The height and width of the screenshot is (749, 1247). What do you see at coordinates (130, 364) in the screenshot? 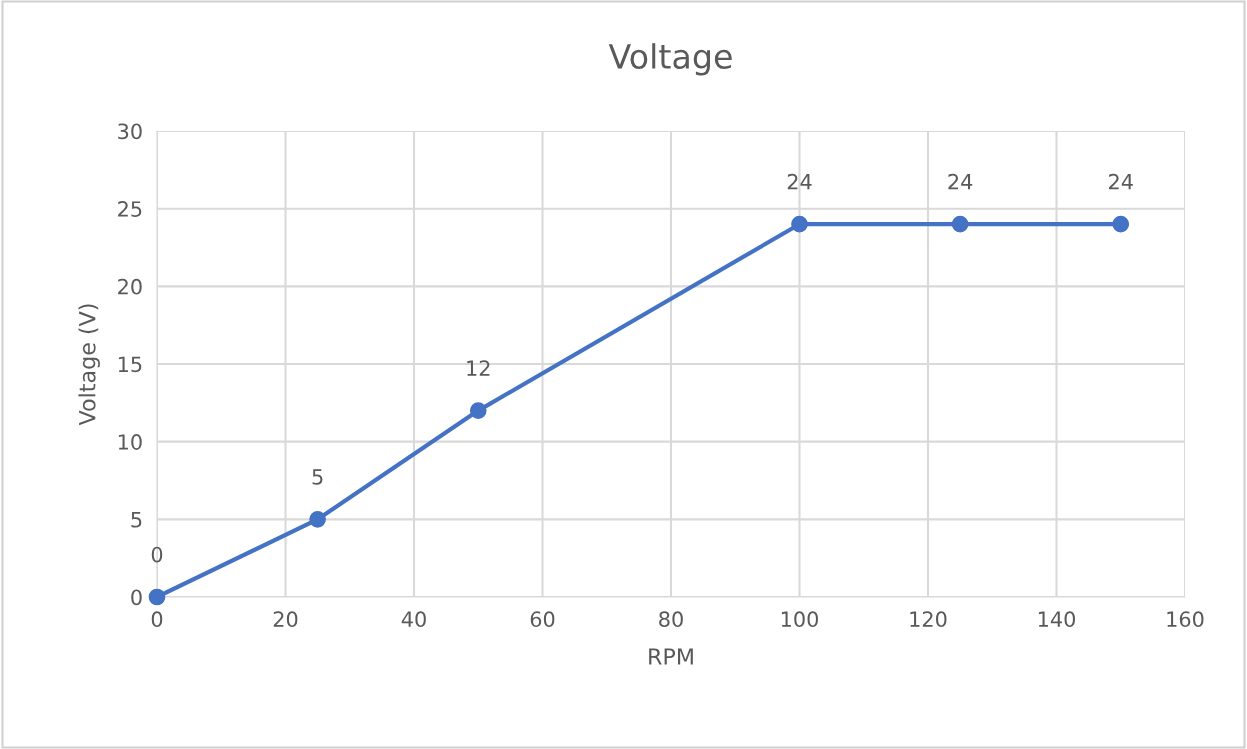
I see `y-tick-label: 15` at bounding box center [130, 364].